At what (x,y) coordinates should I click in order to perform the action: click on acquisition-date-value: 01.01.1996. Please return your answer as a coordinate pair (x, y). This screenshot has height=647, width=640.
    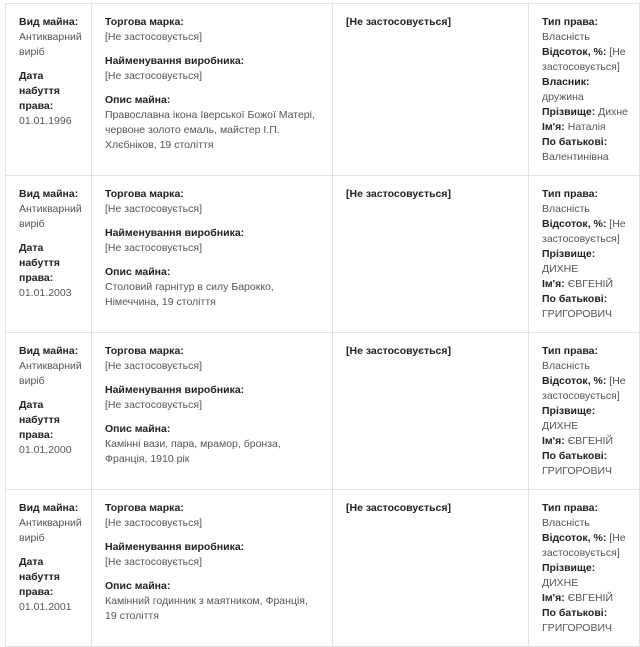
    Looking at the image, I should click on (45, 121).